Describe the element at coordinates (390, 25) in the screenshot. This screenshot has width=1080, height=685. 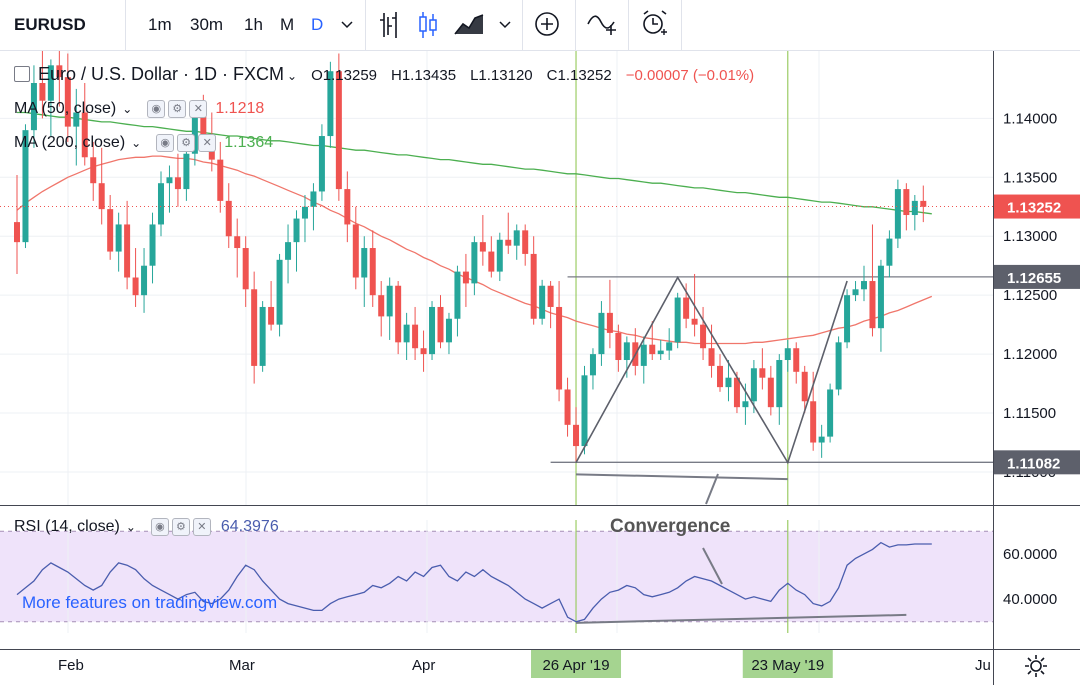
I see `bar-style-icon` at that location.